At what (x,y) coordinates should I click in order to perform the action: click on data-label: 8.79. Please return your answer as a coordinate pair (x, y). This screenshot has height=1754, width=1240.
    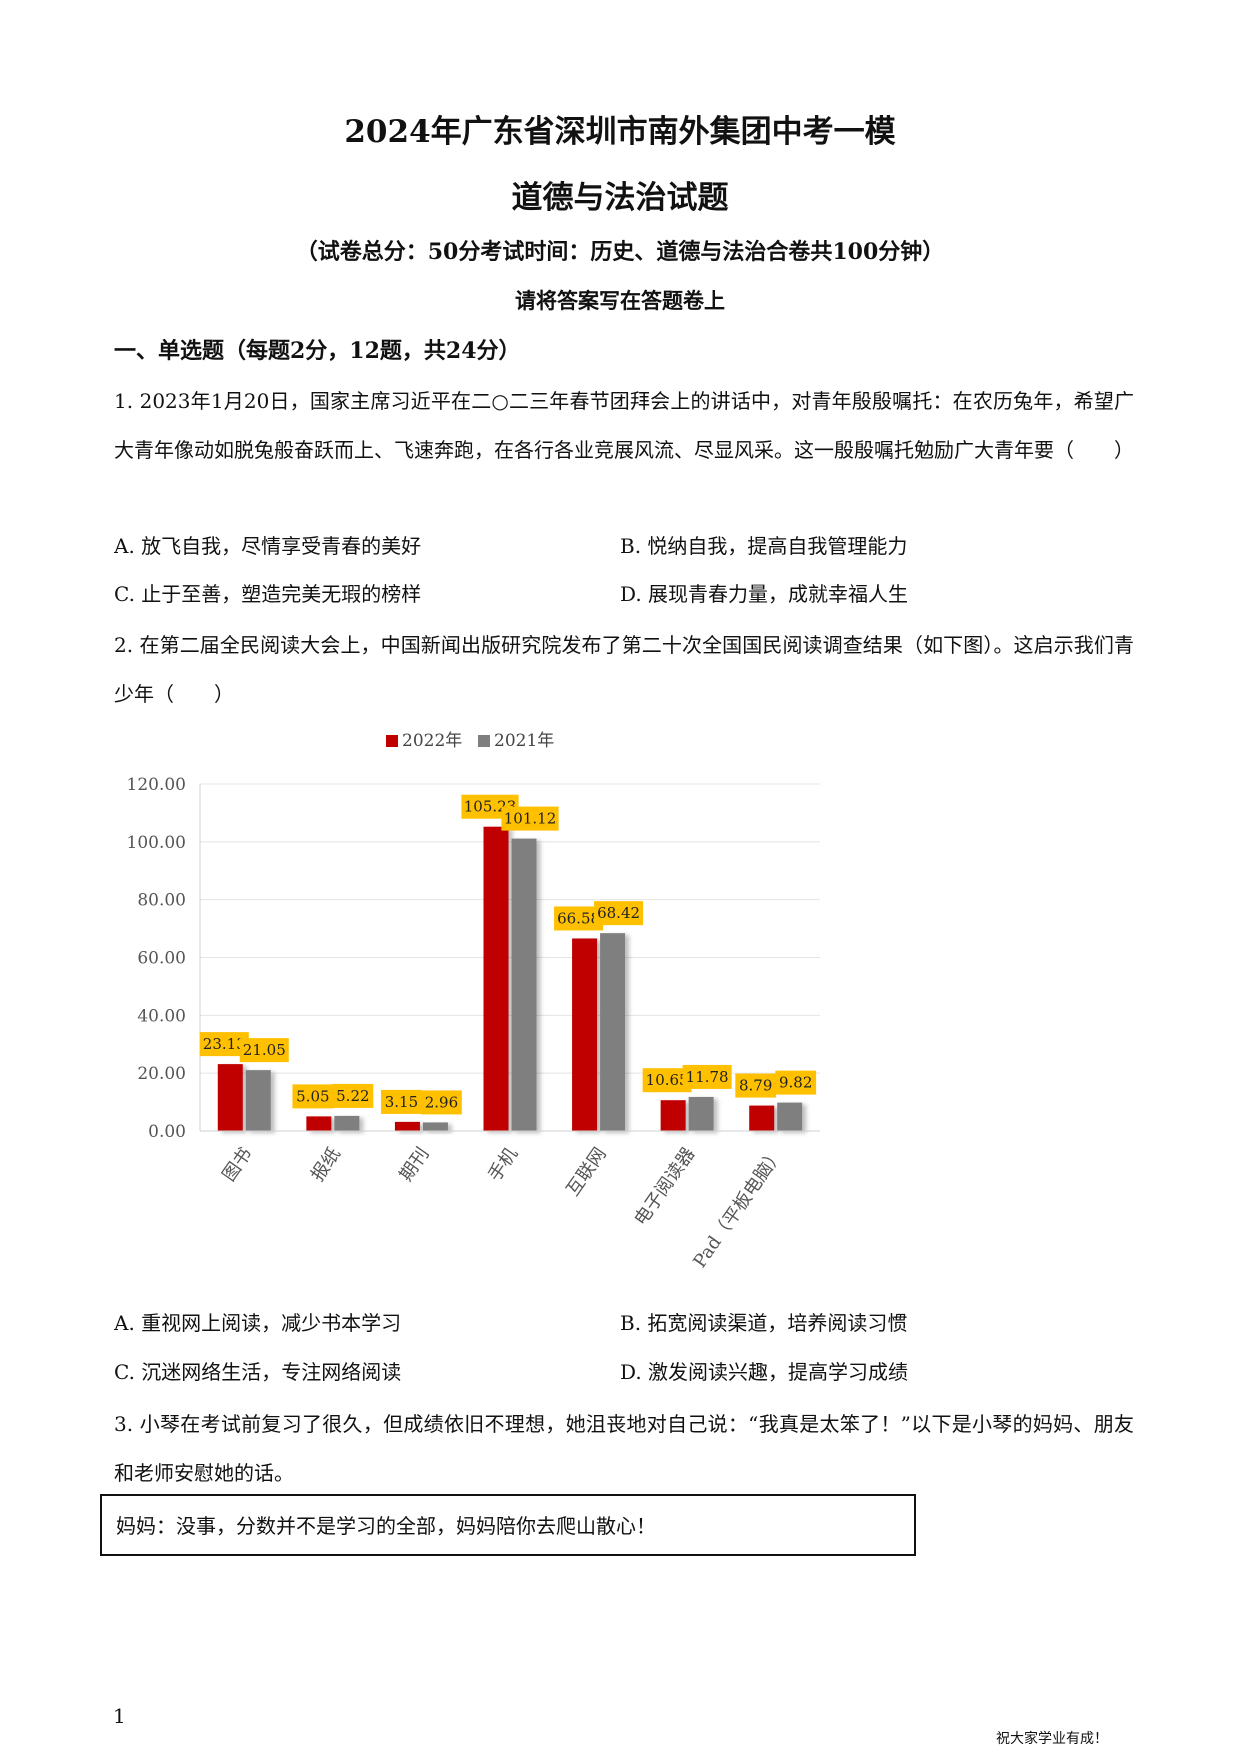
    Looking at the image, I should click on (755, 1086).